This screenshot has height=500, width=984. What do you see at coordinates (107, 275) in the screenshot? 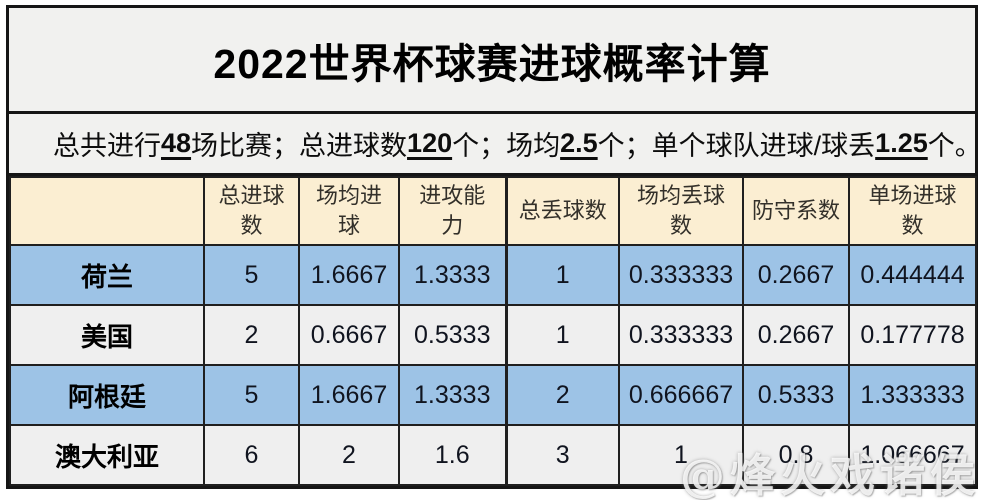
I see `team-name-cell: 荷兰` at bounding box center [107, 275].